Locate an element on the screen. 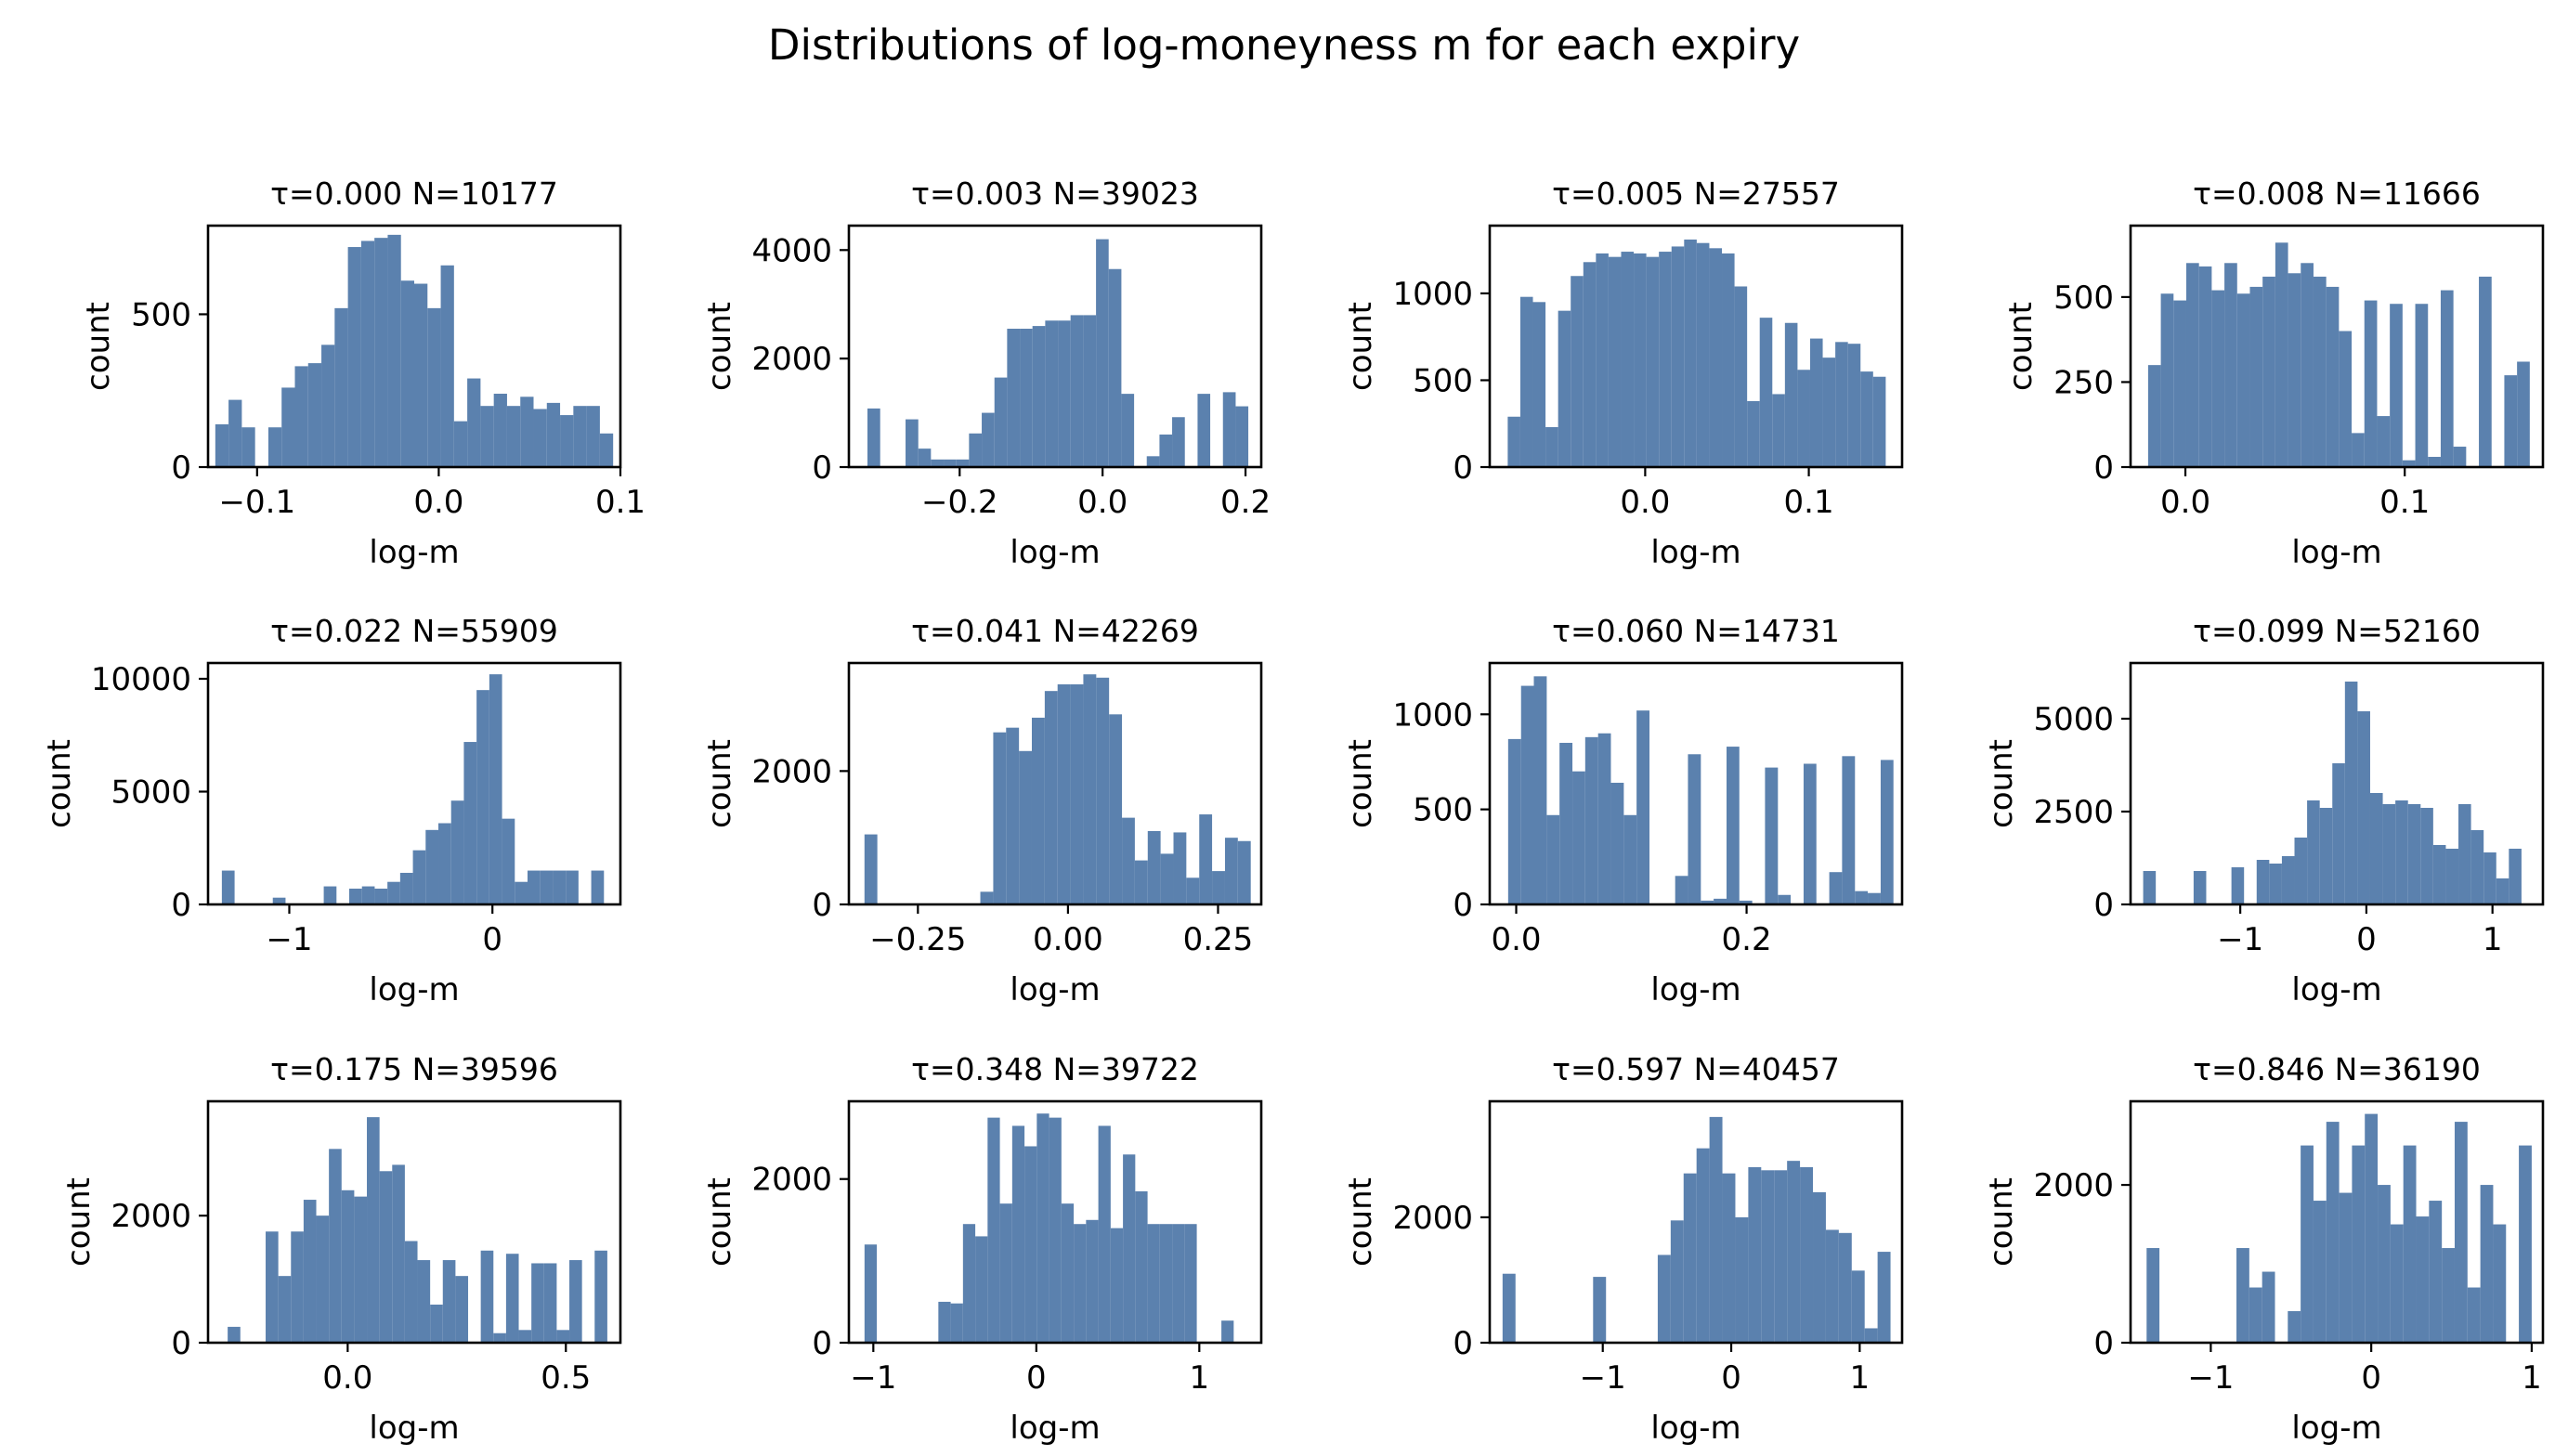  x-tick-label: 0.2 is located at coordinates (1747, 939).